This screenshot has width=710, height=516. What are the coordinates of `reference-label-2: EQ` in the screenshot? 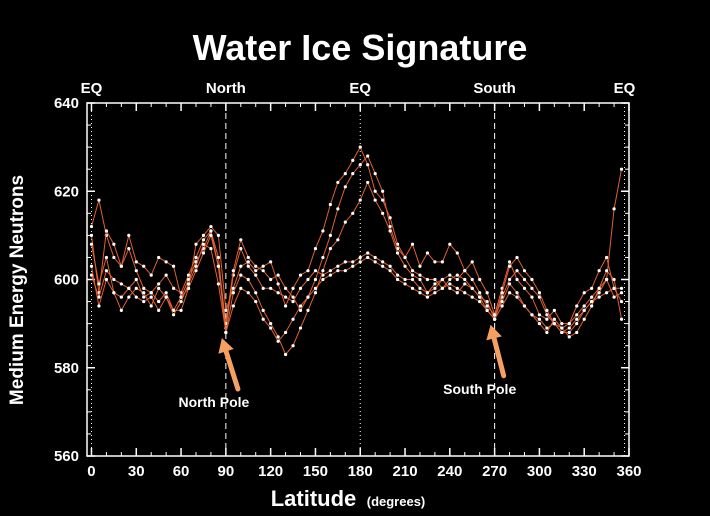 It's located at (360, 88).